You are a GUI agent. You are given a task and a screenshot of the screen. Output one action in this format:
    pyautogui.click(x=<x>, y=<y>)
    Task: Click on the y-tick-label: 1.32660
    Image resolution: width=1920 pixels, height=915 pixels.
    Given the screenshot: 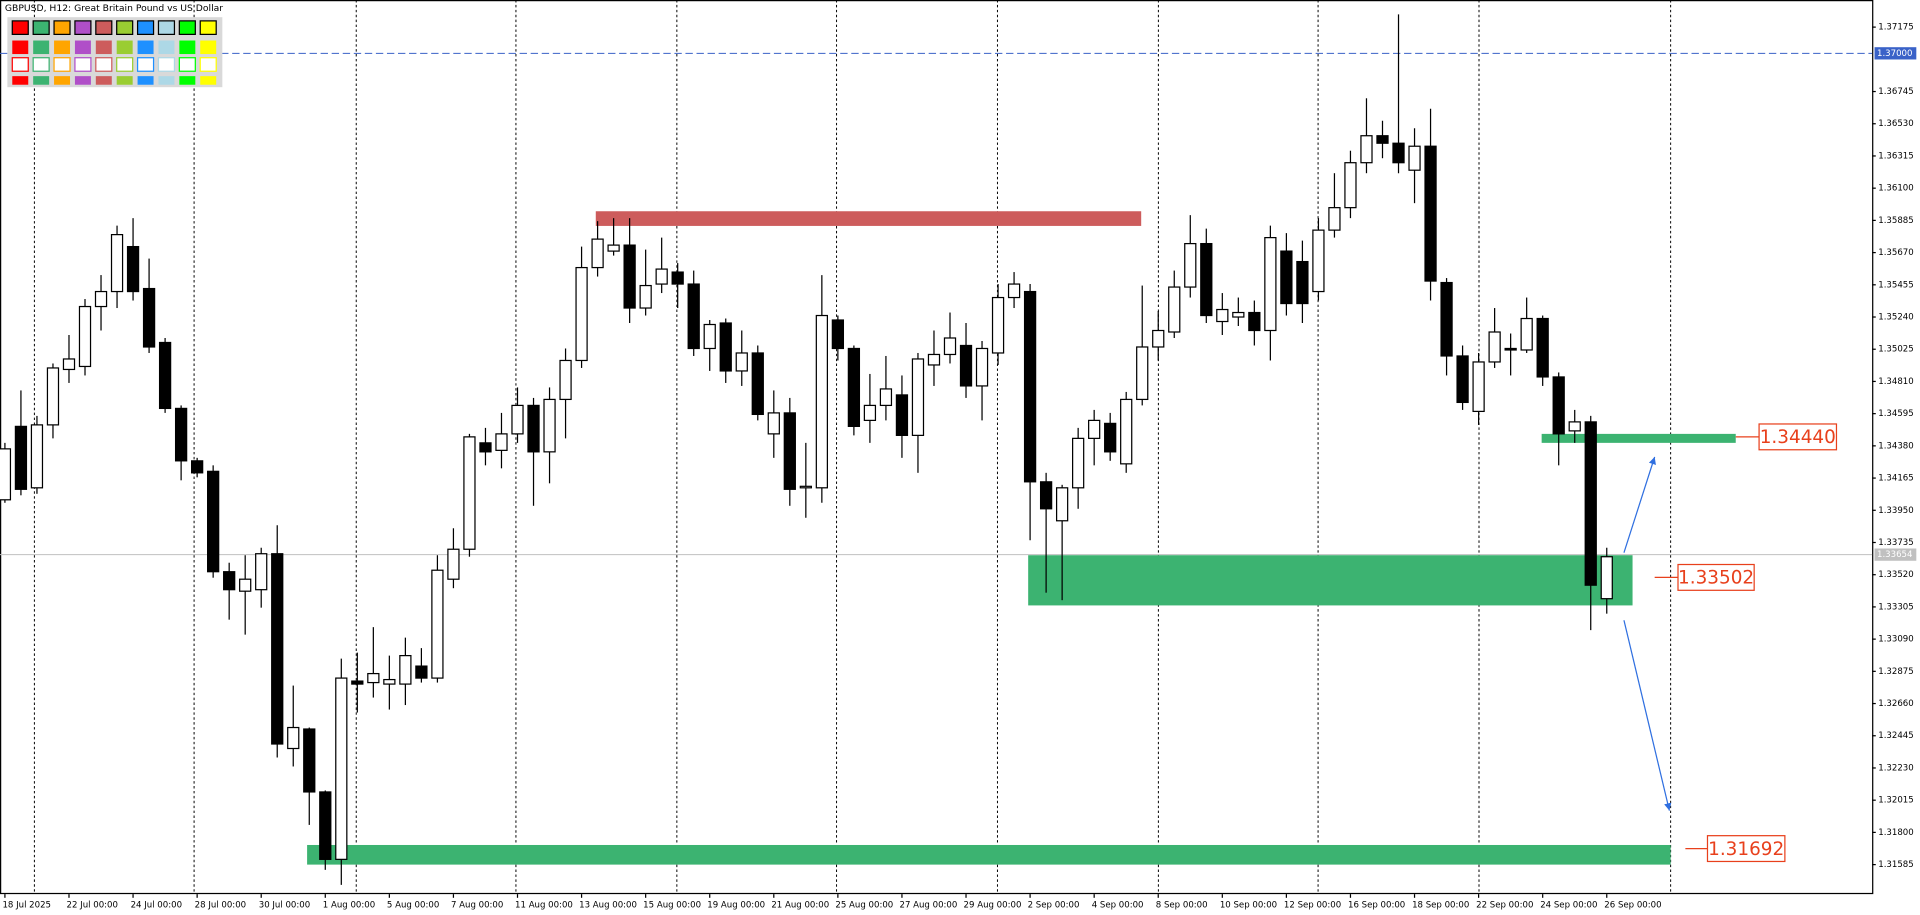 What is the action you would take?
    pyautogui.click(x=1895, y=704)
    